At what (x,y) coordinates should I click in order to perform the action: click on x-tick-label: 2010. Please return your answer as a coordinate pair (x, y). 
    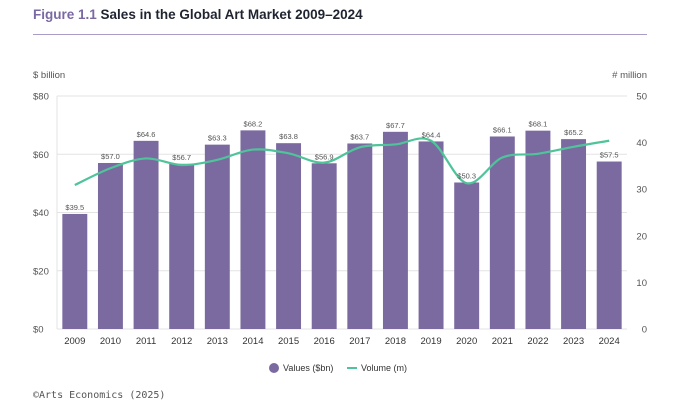
    Looking at the image, I should click on (110, 341).